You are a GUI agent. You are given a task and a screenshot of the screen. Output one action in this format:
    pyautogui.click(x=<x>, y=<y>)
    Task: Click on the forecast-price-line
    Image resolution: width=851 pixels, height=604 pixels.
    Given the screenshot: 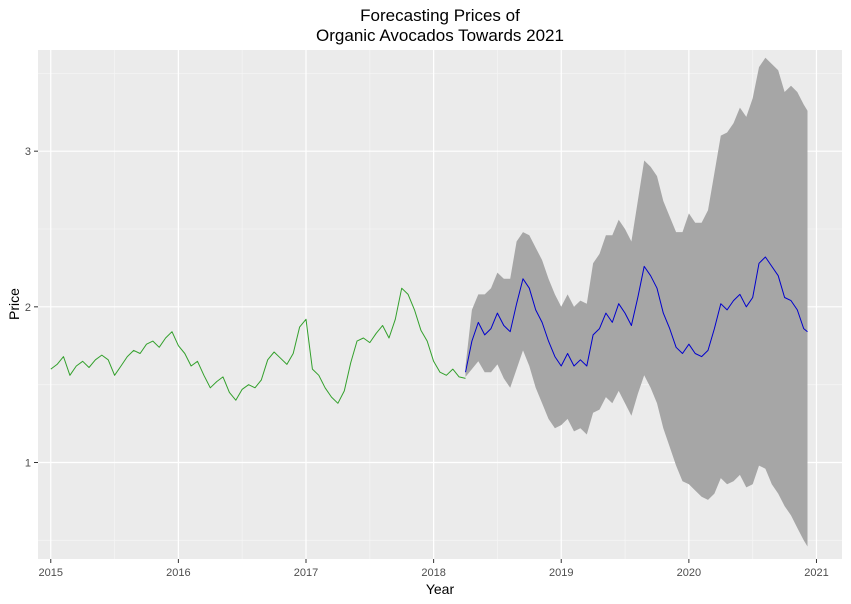 What is the action you would take?
    pyautogui.click(x=636, y=314)
    